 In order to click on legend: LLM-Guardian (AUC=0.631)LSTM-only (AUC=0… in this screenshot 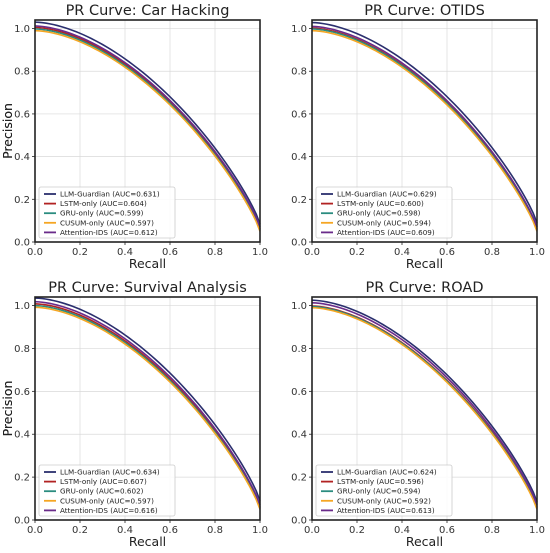, I will do `click(107, 212)`.